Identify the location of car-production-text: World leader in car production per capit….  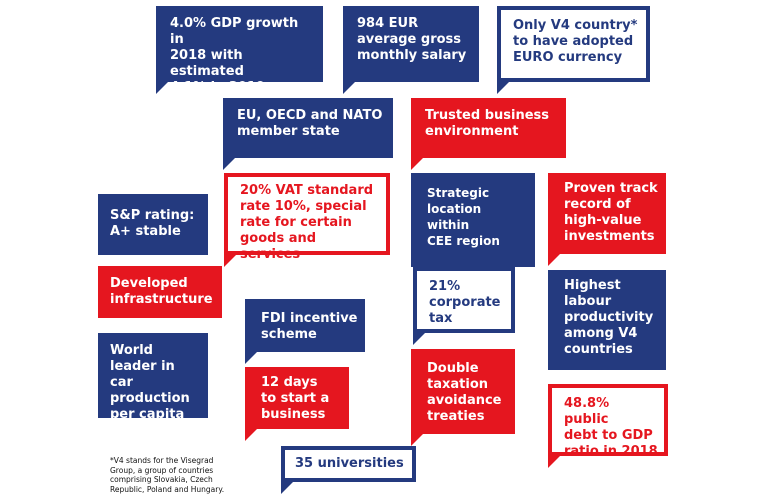
(150, 382).